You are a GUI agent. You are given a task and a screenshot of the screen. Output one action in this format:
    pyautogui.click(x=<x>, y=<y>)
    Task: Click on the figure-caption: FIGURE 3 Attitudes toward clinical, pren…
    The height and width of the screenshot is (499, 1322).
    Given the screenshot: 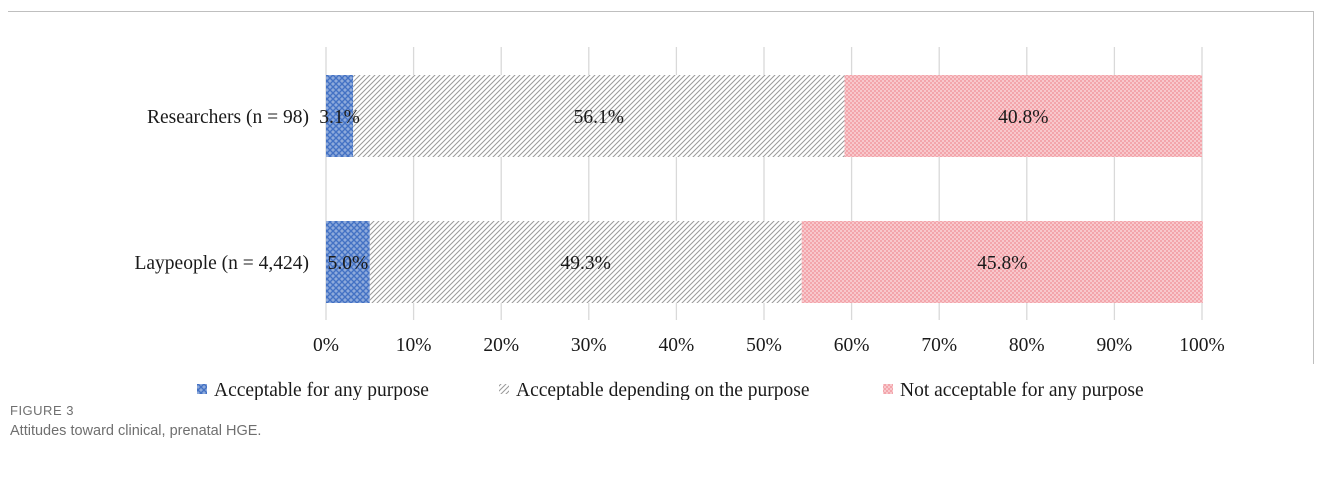 What is the action you would take?
    pyautogui.click(x=135, y=421)
    